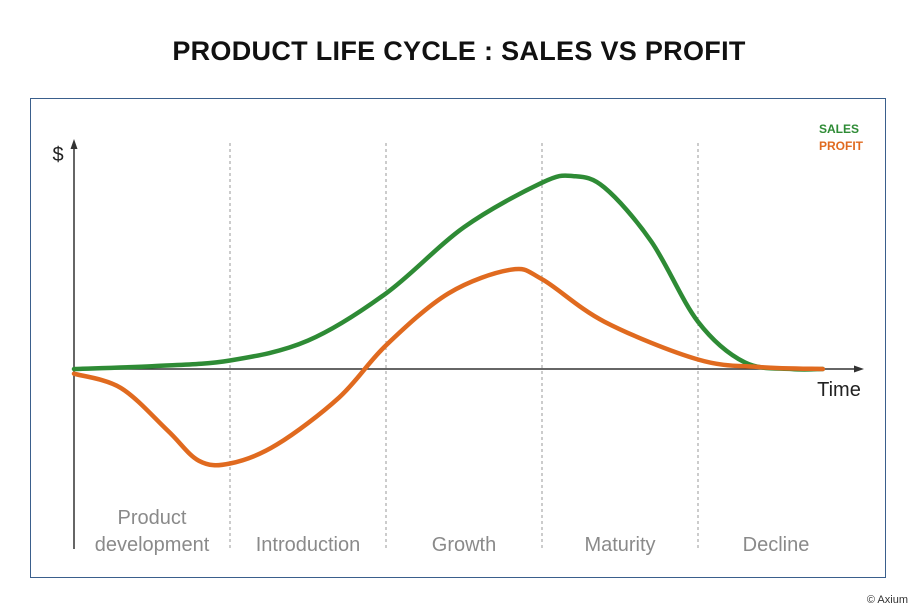  Describe the element at coordinates (152, 518) in the screenshot. I see `stage-label: Product` at that location.